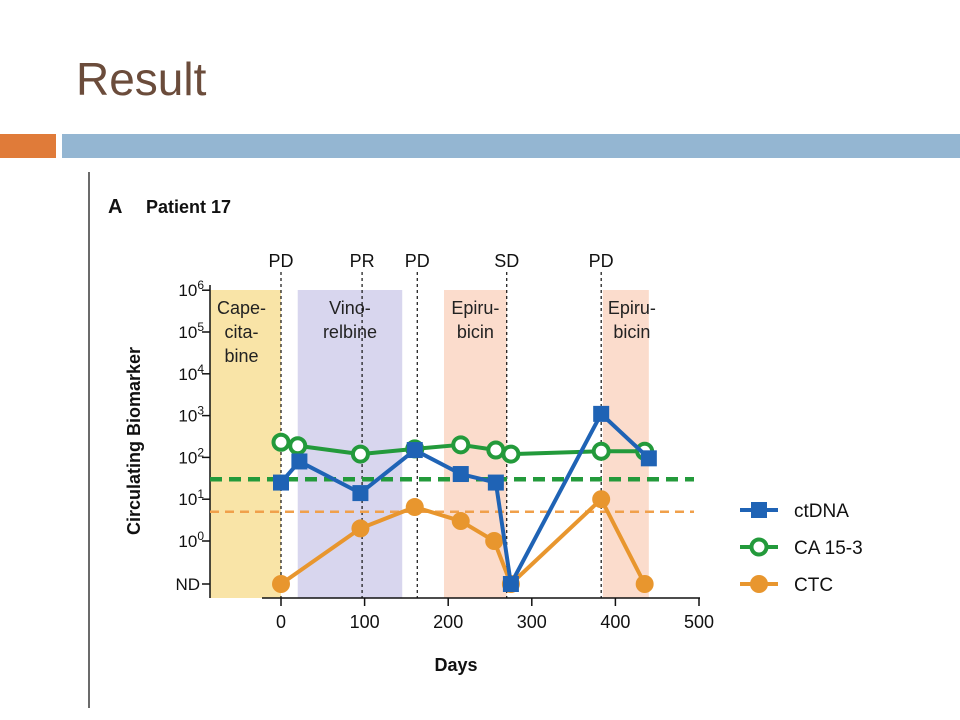  I want to click on x-tick-label: 200, so click(448, 622).